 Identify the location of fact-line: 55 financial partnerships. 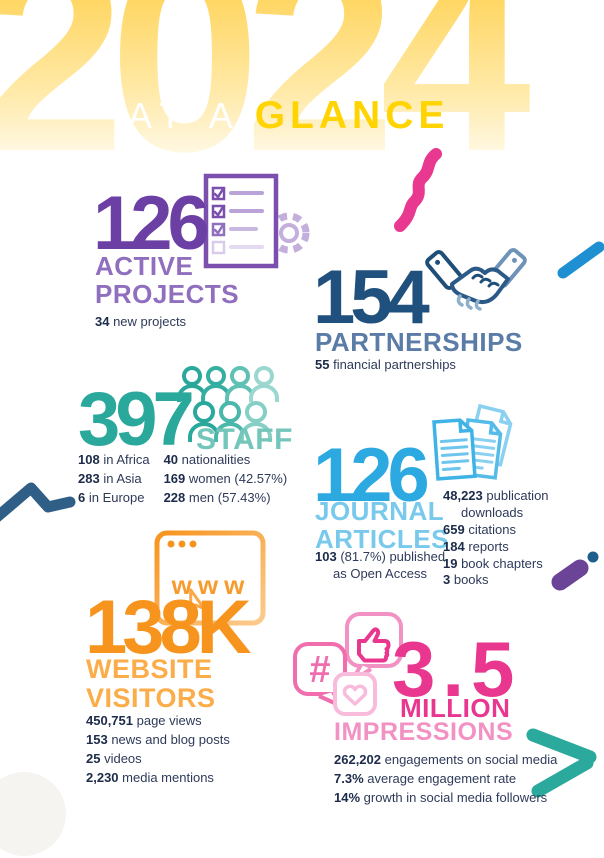
(385, 364).